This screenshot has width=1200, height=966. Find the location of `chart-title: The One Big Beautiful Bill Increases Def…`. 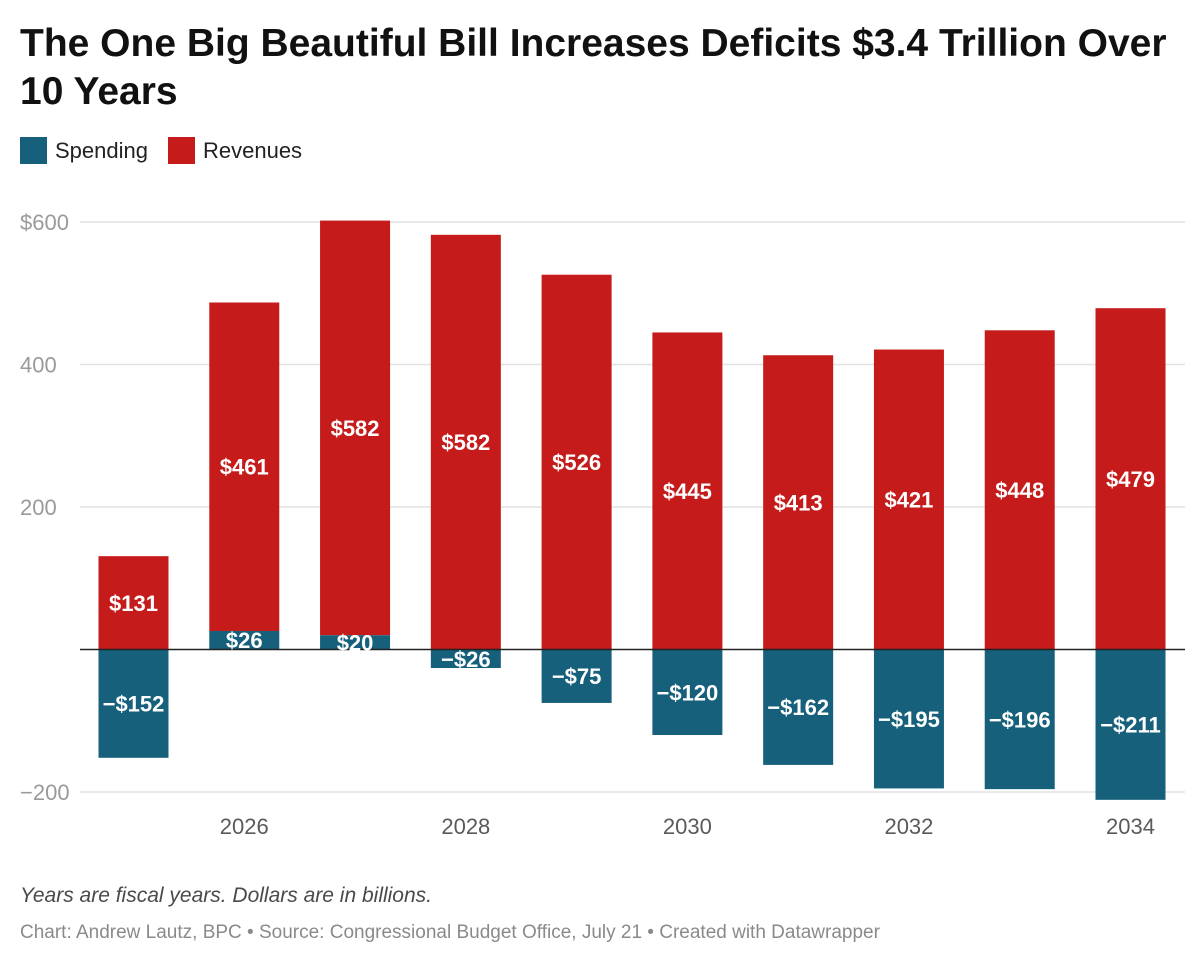

chart-title: The One Big Beautiful Bill Increases Def… is located at coordinates (593, 67).